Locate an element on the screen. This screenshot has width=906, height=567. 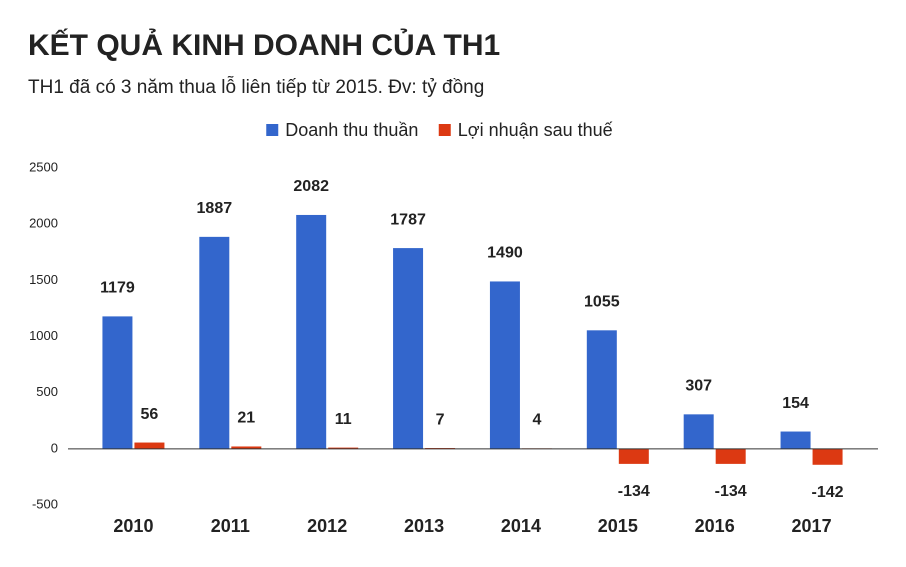
value-label: 1055 is located at coordinates (602, 302).